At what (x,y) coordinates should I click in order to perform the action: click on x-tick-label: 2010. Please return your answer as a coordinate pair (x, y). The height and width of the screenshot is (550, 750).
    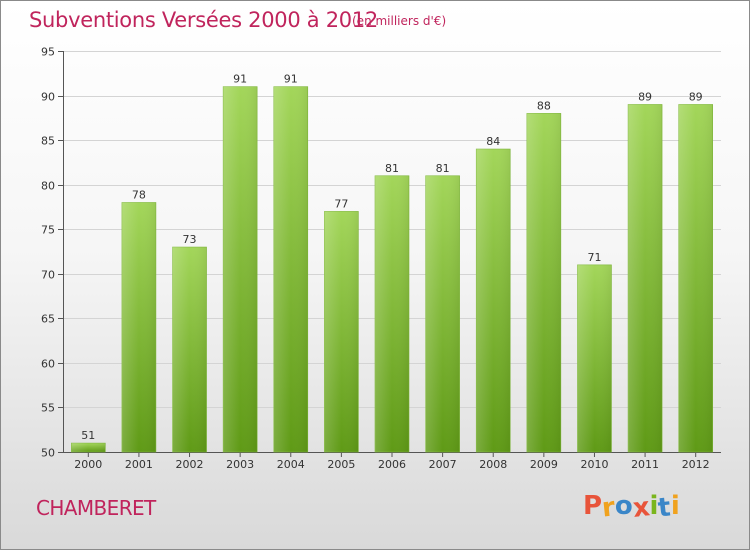
    Looking at the image, I should click on (594, 464).